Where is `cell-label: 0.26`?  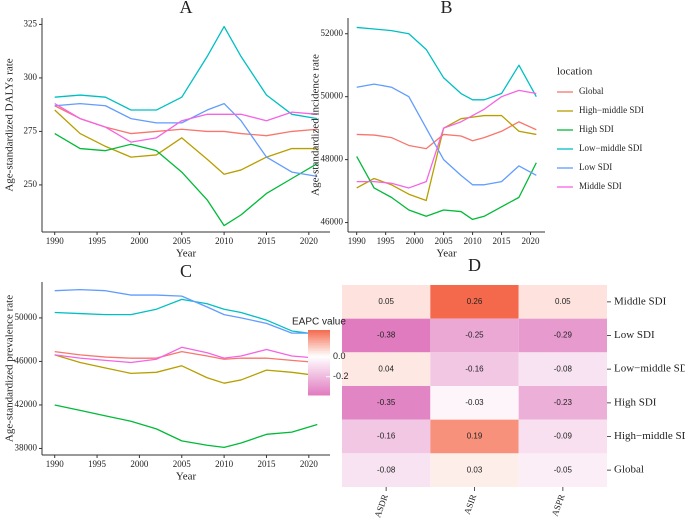 cell-label: 0.26 is located at coordinates (475, 301).